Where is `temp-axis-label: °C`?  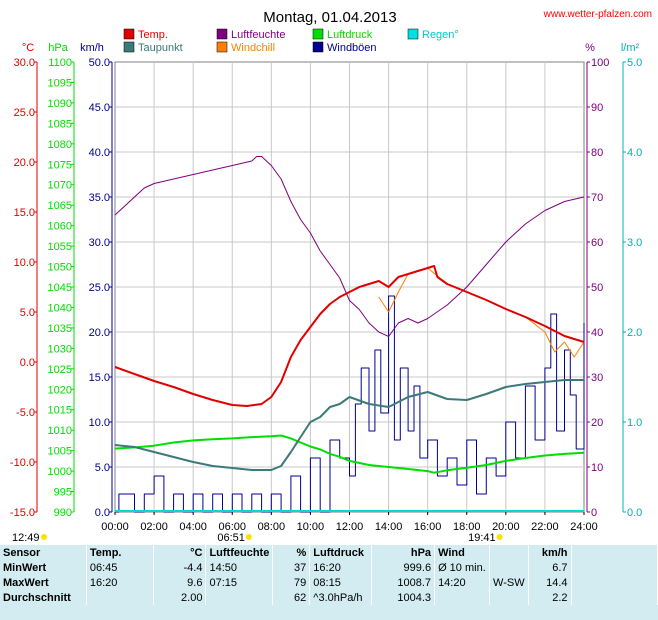 temp-axis-label: °C is located at coordinates (28, 48).